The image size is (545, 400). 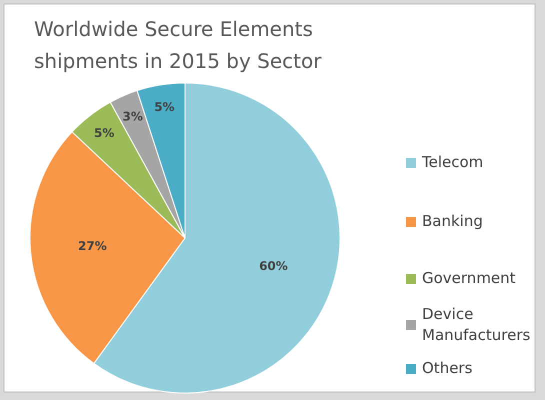 I want to click on legend-label: Telecom, so click(x=452, y=162).